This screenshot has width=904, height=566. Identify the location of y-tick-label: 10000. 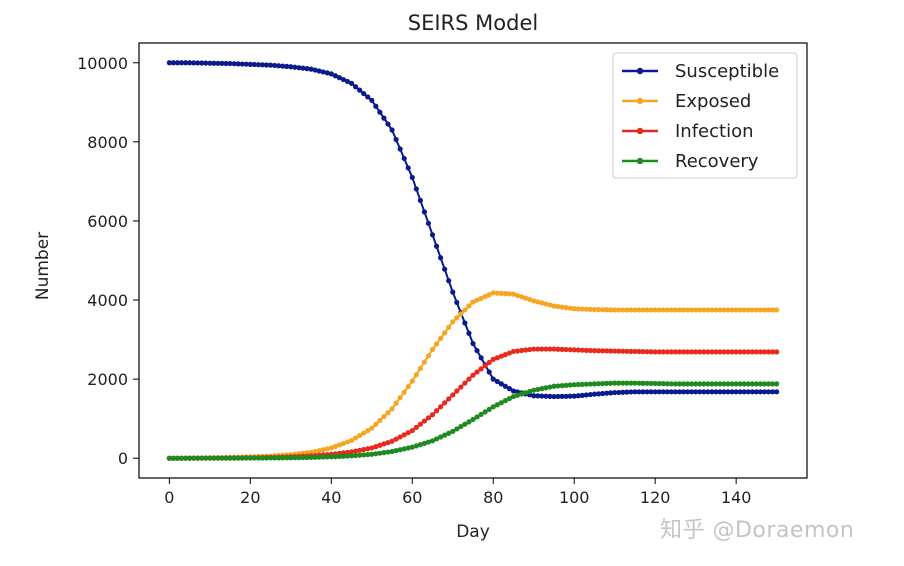
(102, 63).